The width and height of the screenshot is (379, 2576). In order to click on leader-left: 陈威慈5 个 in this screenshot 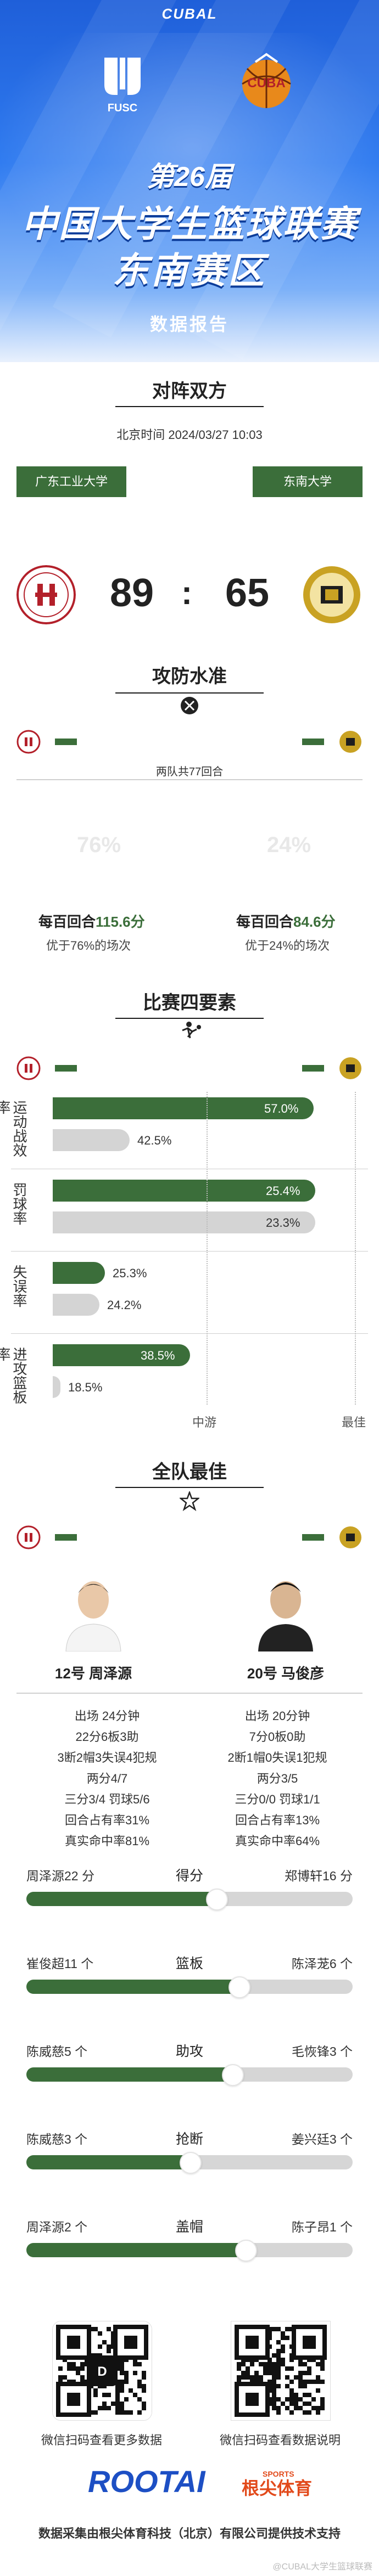, I will do `click(57, 2051)`.